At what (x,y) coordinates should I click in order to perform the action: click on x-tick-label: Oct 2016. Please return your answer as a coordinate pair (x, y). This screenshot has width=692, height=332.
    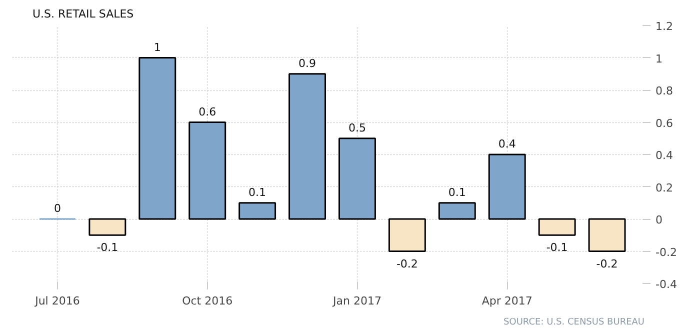
    Looking at the image, I should click on (207, 301).